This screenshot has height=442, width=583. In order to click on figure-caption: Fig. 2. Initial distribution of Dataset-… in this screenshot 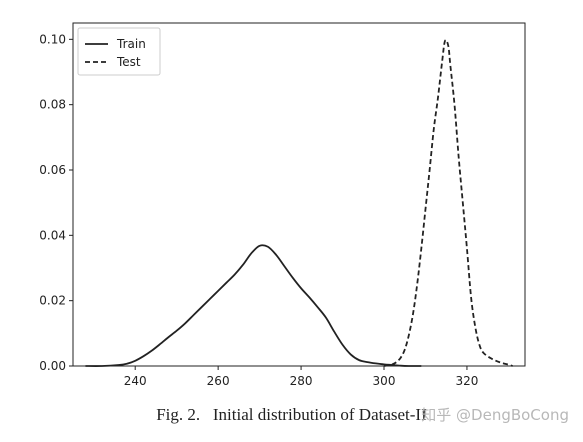, I will do `click(291, 414)`.